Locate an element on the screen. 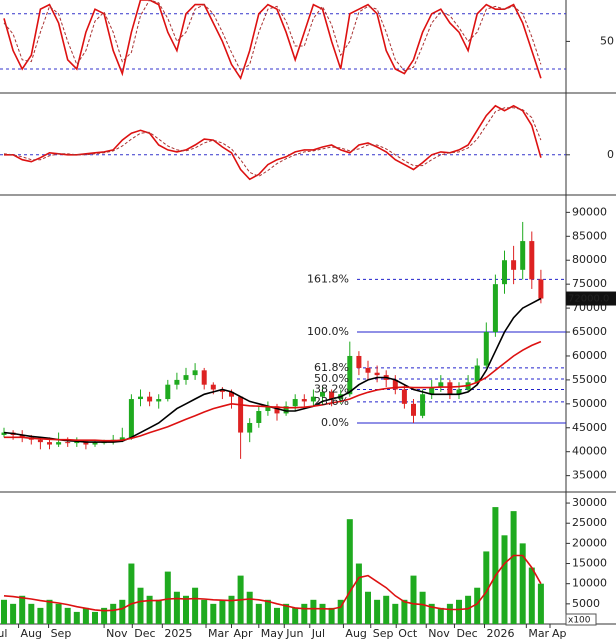 This screenshot has height=641, width=616. fib-label: 0.0% is located at coordinates (335, 422).